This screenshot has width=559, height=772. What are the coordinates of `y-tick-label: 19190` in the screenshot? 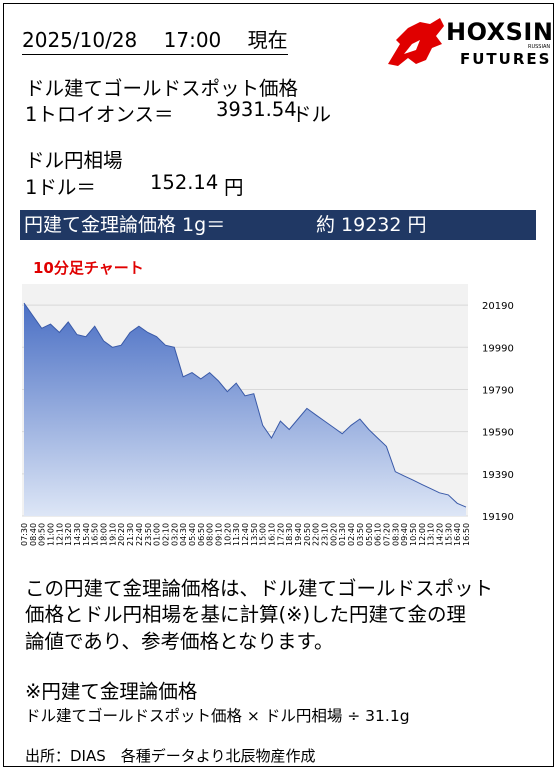 It's located at (498, 517).